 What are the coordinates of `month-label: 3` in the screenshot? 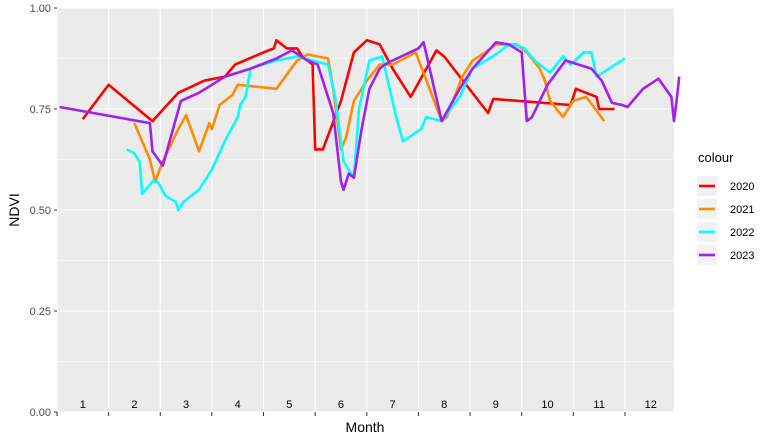 It's located at (186, 405).